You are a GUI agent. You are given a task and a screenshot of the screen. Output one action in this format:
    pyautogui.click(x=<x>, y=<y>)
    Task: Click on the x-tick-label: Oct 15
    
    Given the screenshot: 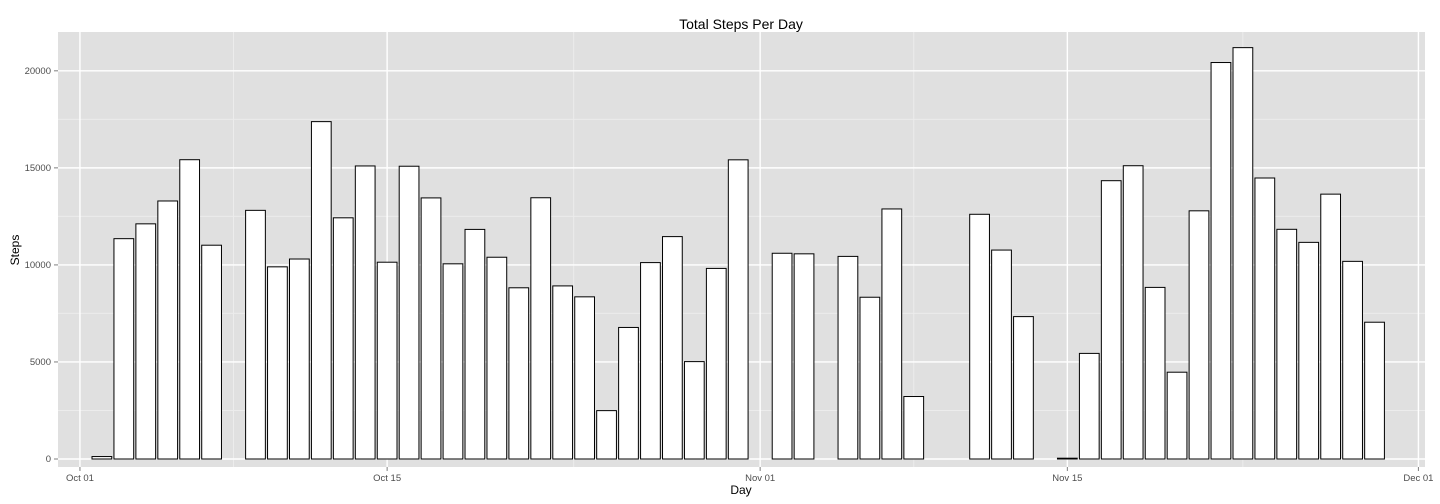 What is the action you would take?
    pyautogui.click(x=387, y=478)
    